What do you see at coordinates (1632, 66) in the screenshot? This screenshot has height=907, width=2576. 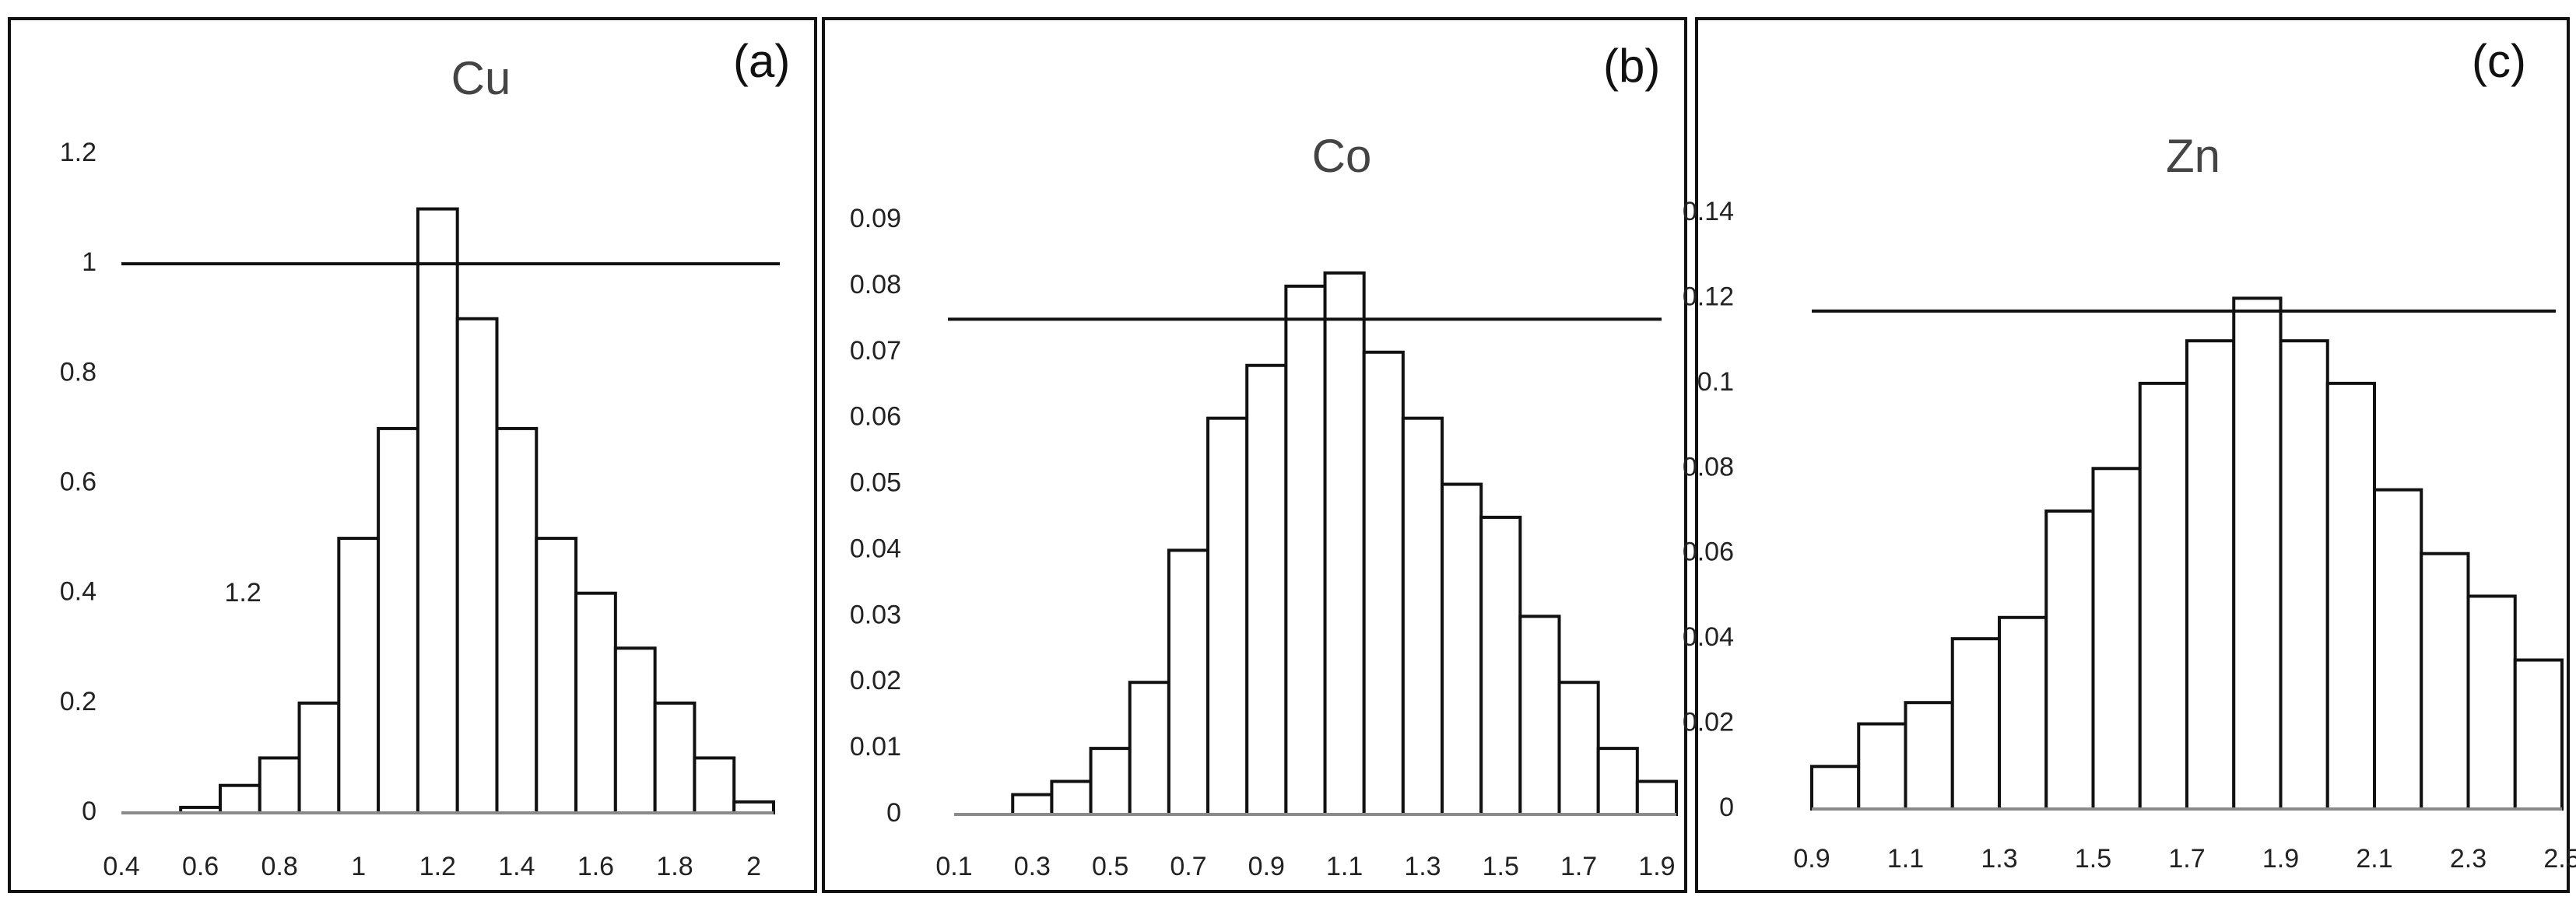 I see `panel-label-b: (b)` at bounding box center [1632, 66].